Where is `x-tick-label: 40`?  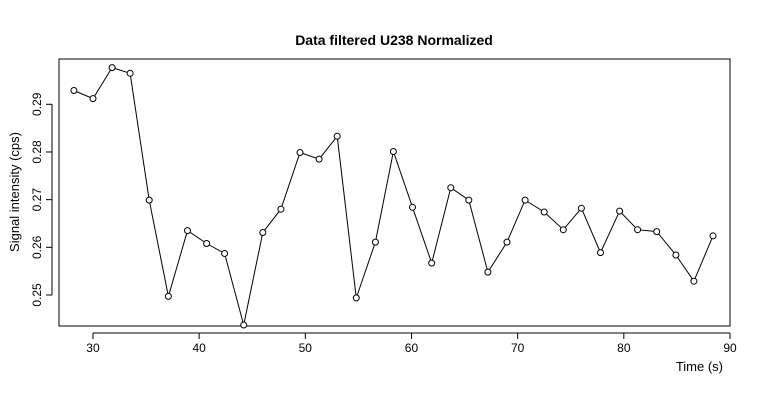
x-tick-label: 40 is located at coordinates (199, 348).